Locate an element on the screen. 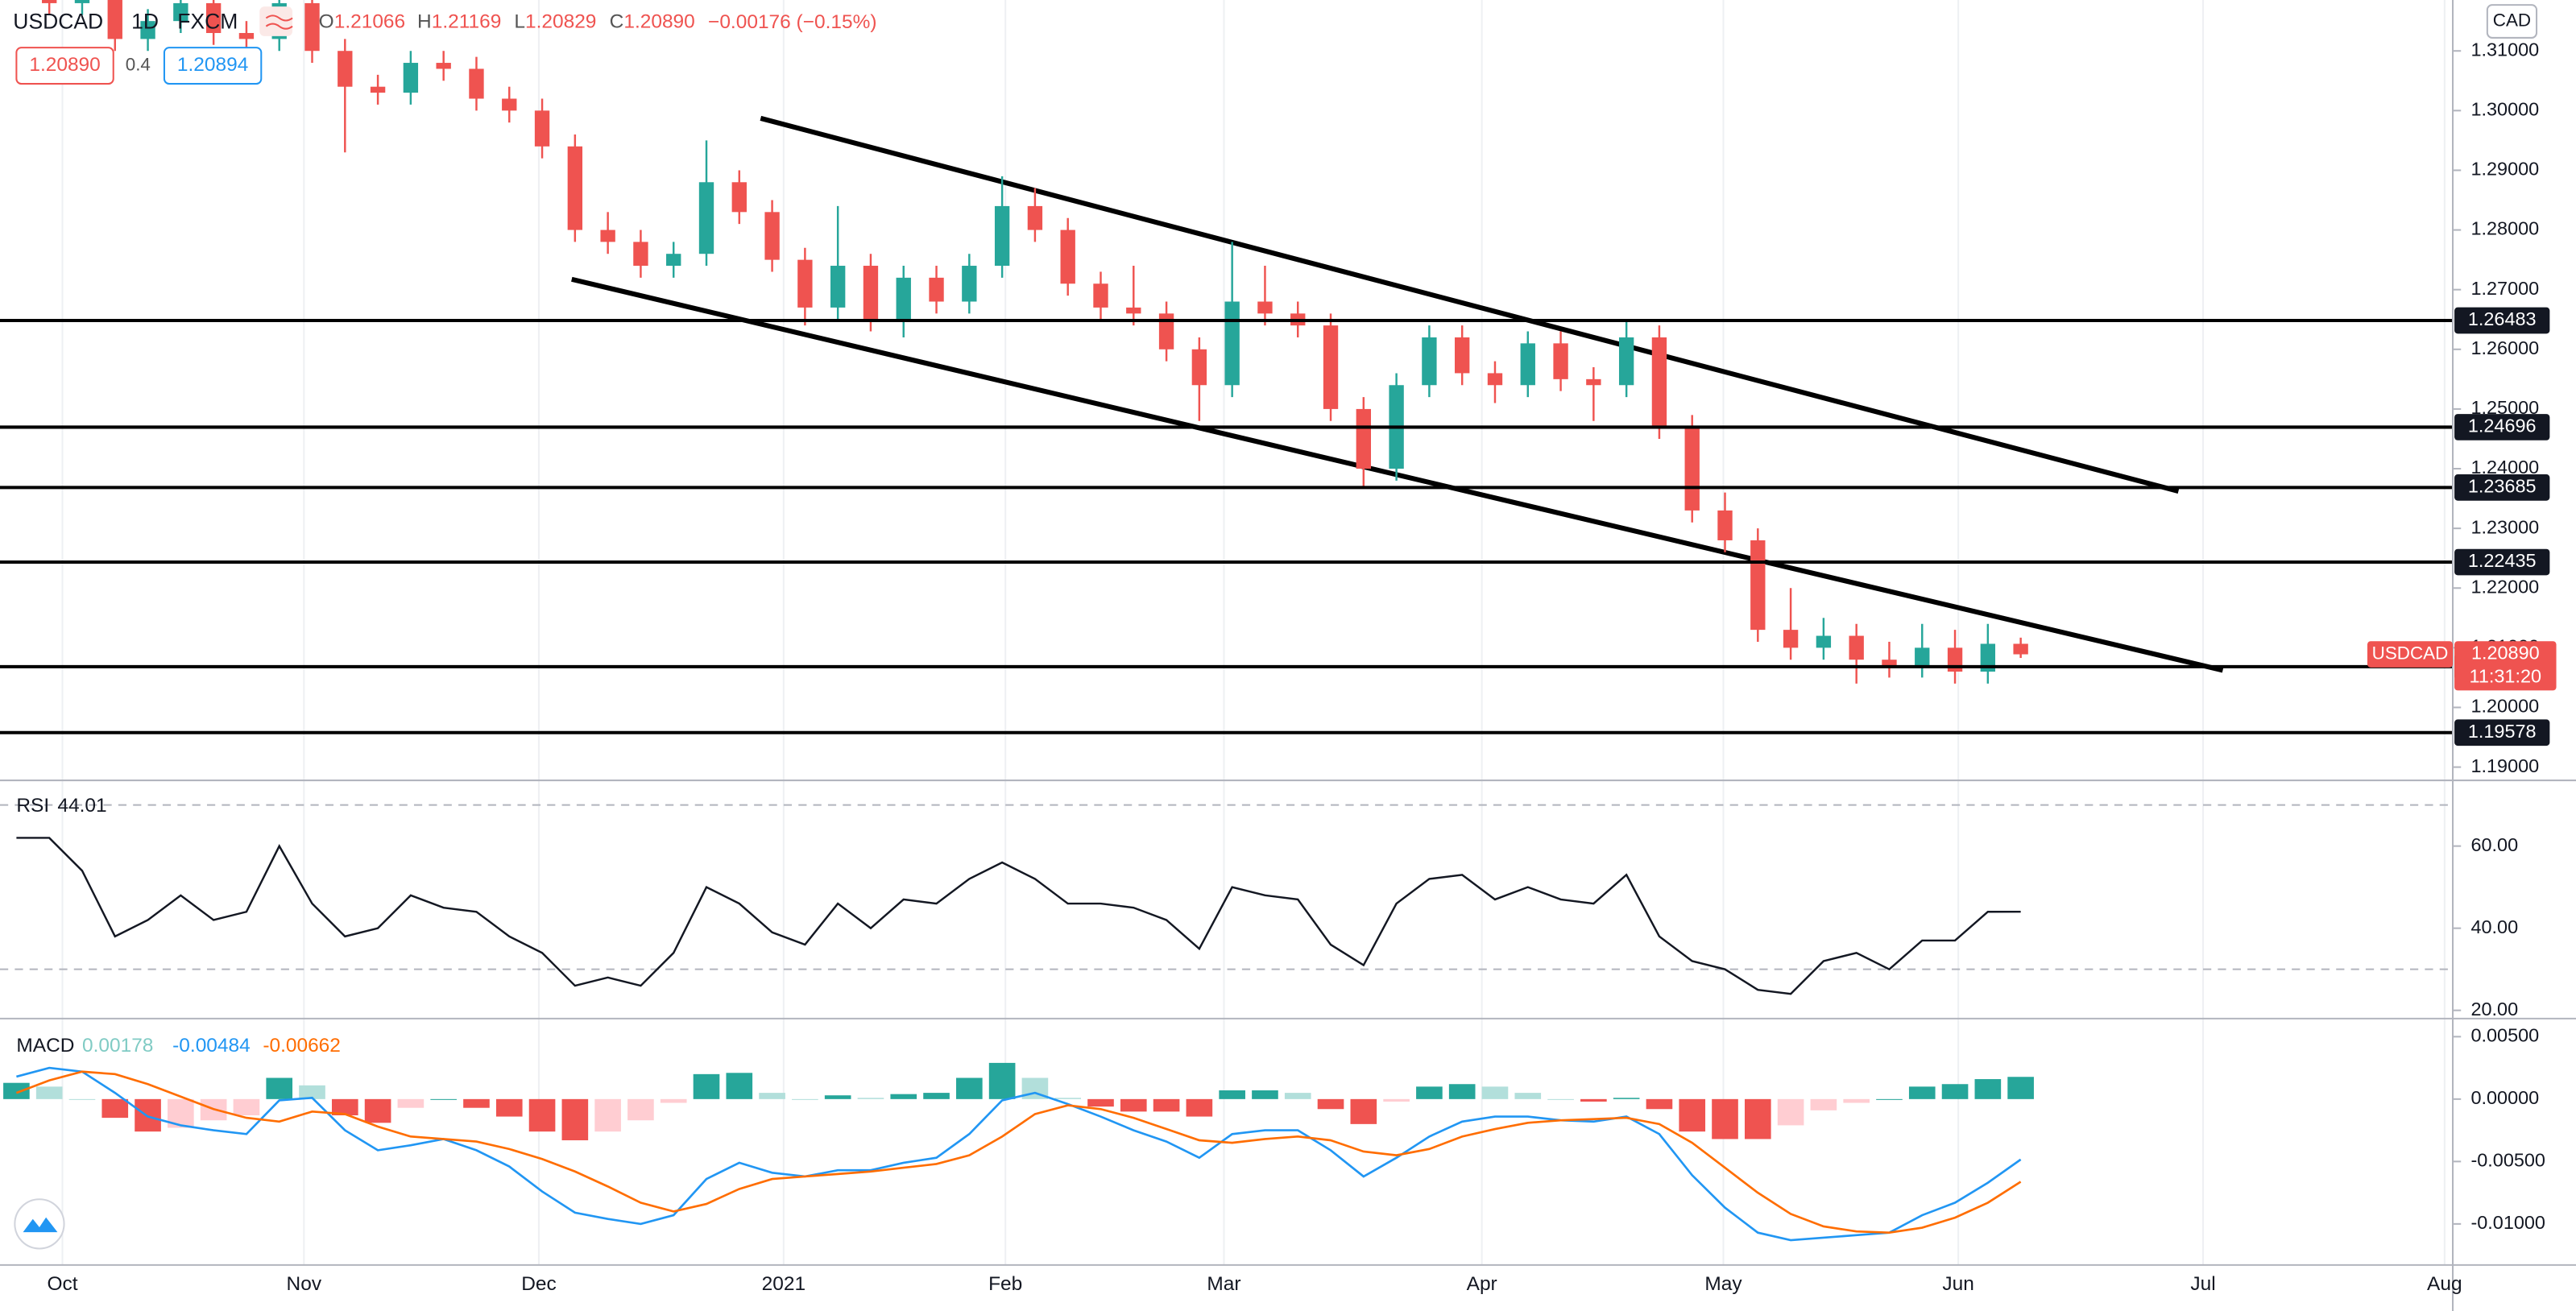  y-tick-label: 1.22000 is located at coordinates (2504, 586).